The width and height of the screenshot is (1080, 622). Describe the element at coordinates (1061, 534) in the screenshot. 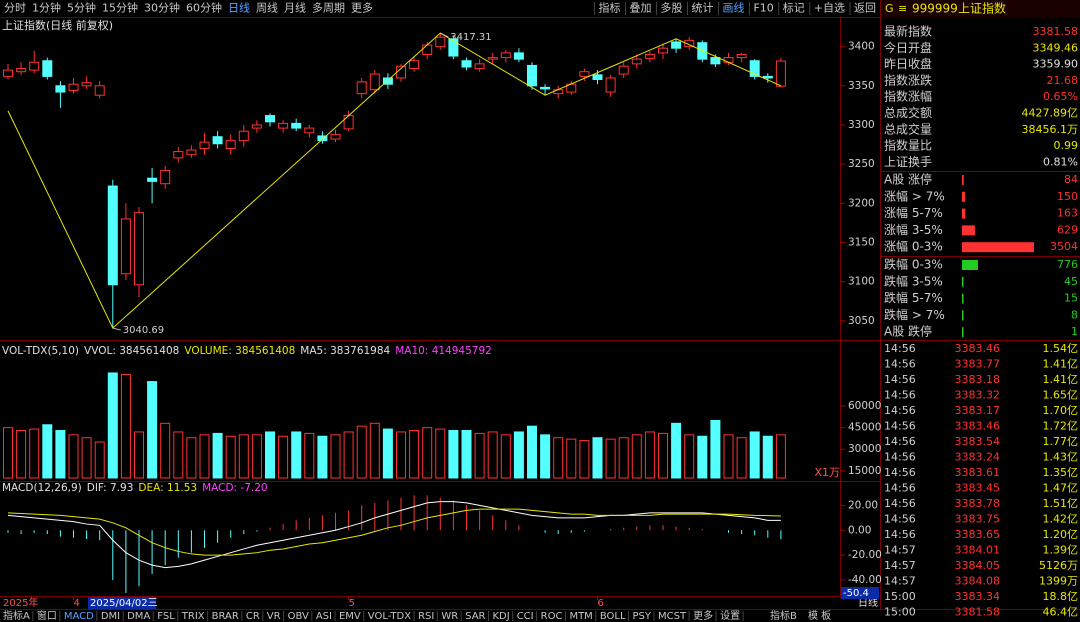

I see `trade-volume: 1.20亿` at that location.